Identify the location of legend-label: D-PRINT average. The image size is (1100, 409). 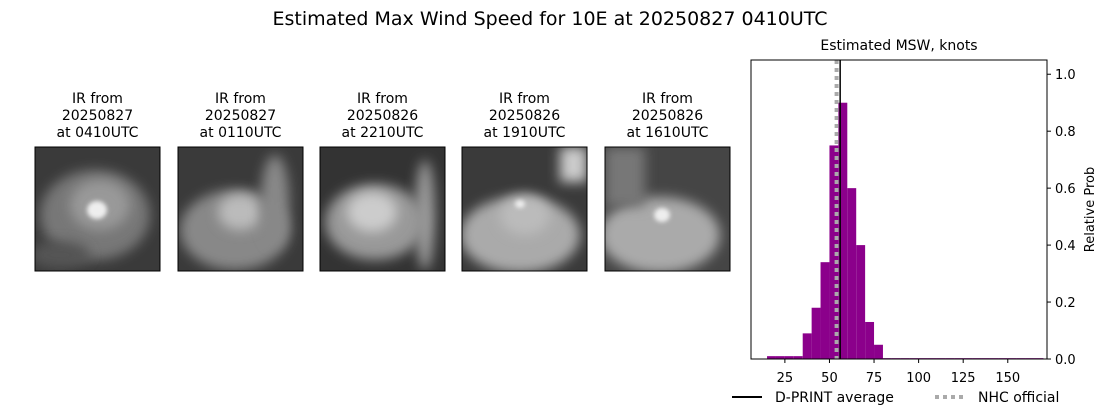
(834, 398).